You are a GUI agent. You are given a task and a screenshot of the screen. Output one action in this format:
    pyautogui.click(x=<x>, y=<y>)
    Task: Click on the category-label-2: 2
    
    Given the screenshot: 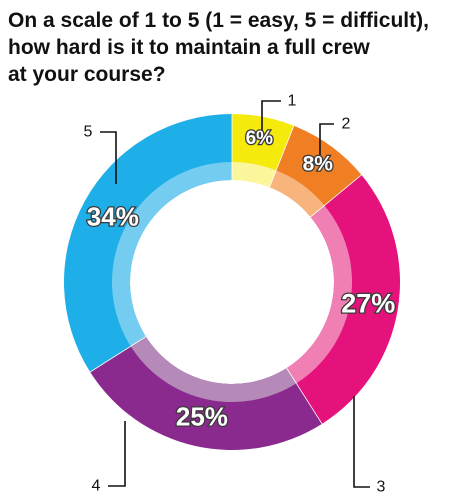 What is the action you would take?
    pyautogui.click(x=346, y=124)
    